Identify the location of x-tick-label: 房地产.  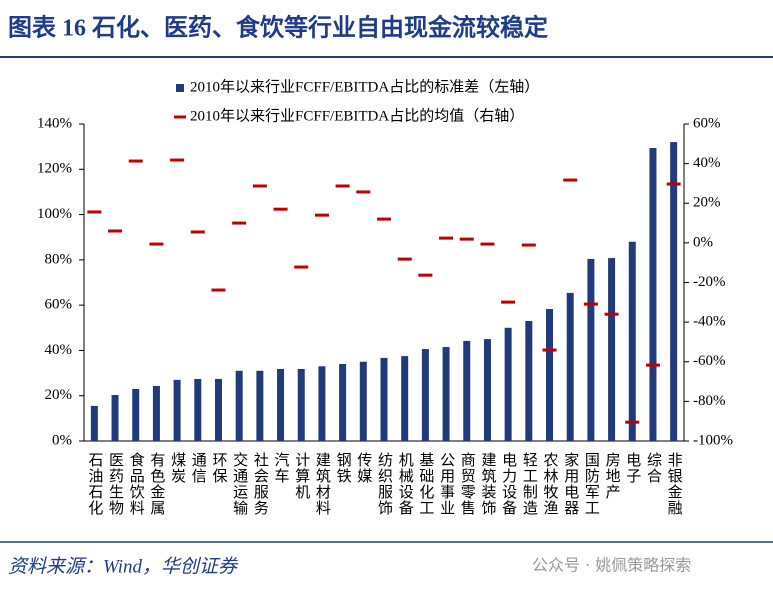
(612, 476).